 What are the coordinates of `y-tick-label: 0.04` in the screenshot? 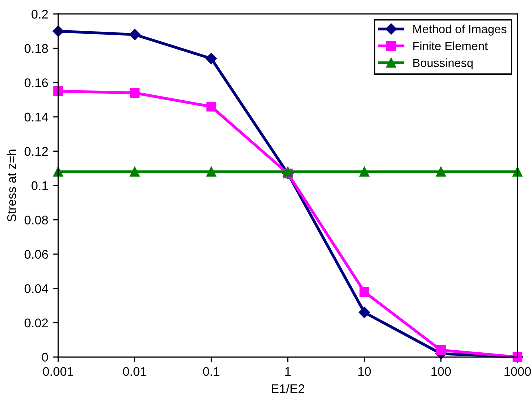 It's located at (36, 289).